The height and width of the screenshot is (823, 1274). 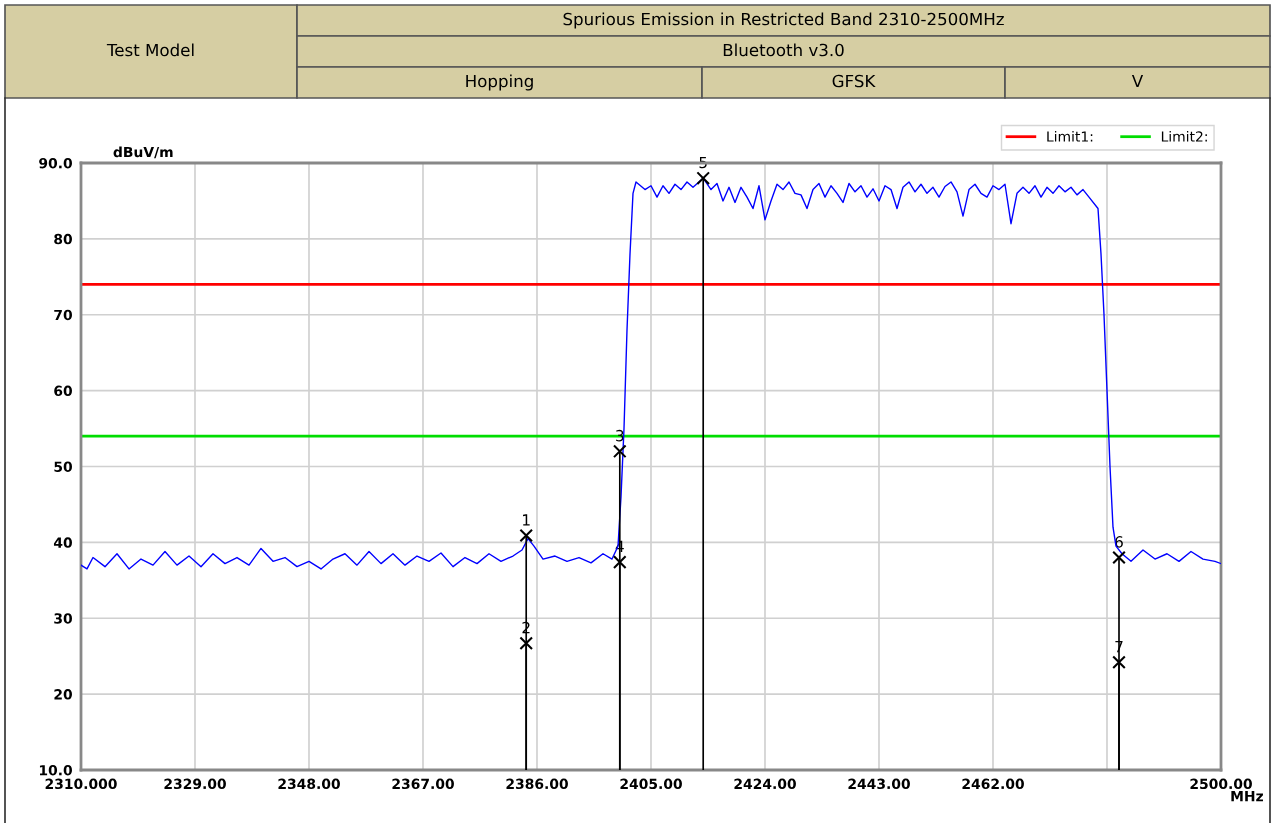 What do you see at coordinates (195, 784) in the screenshot?
I see `x-tick-label: 2329.00` at bounding box center [195, 784].